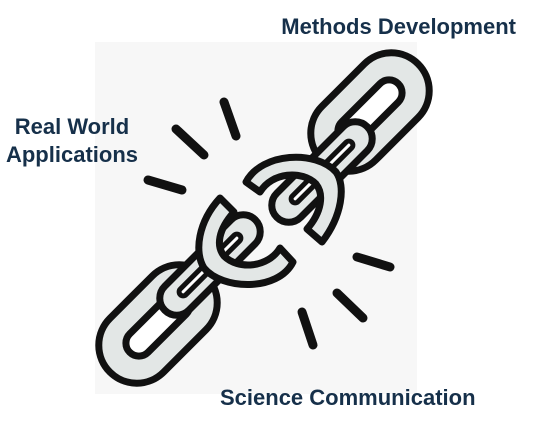  What do you see at coordinates (348, 397) in the screenshot?
I see `label-science-communication: Science Communication` at bounding box center [348, 397].